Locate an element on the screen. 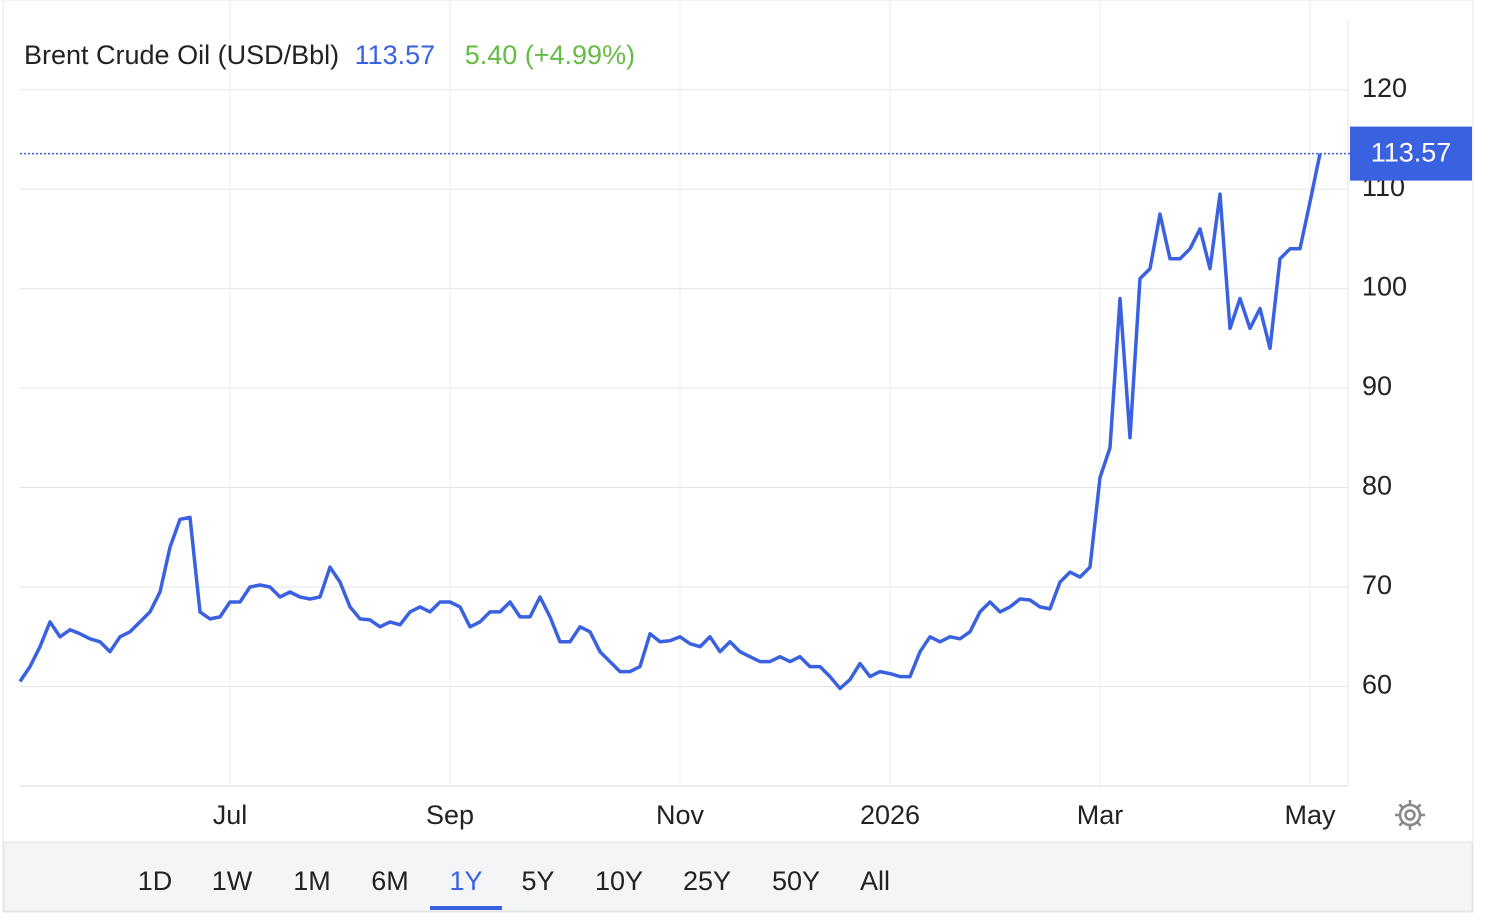 This screenshot has width=1492, height=922. y-tick-label: 80 is located at coordinates (1377, 486).